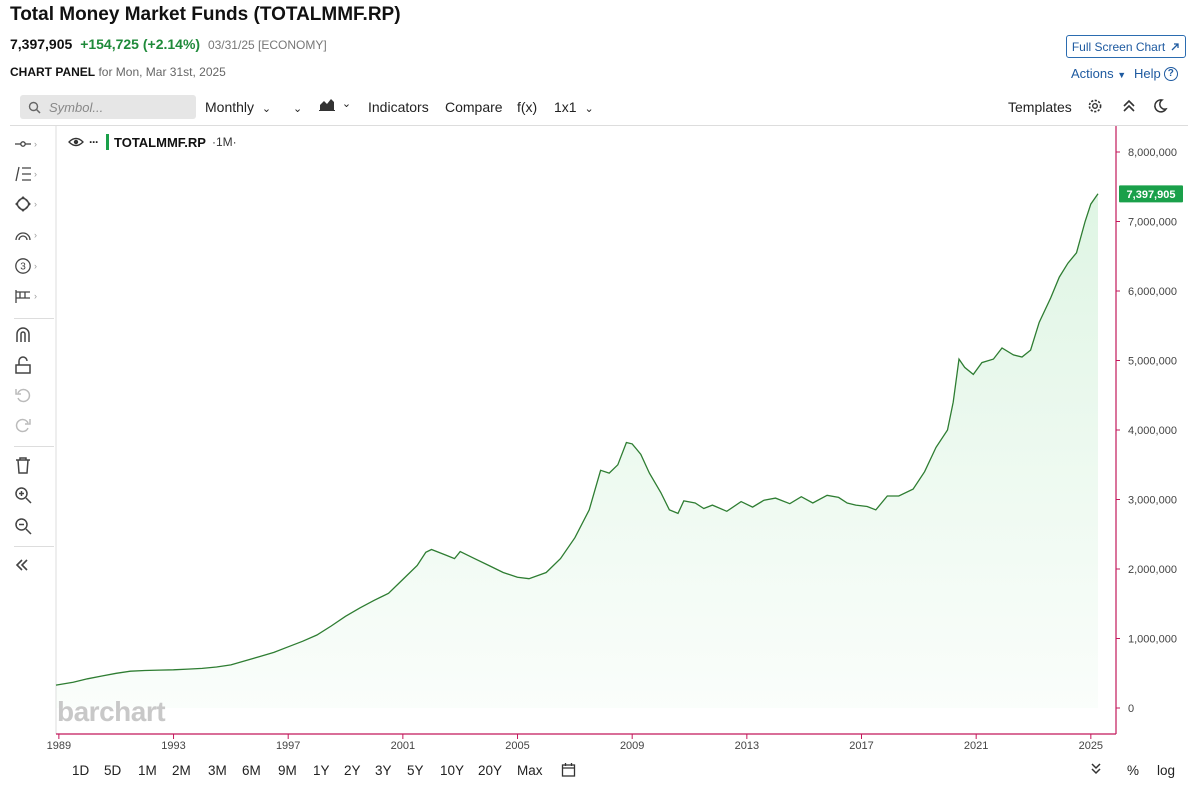 The image size is (1200, 786). I want to click on chevron-down-icon: ⌄, so click(298, 109).